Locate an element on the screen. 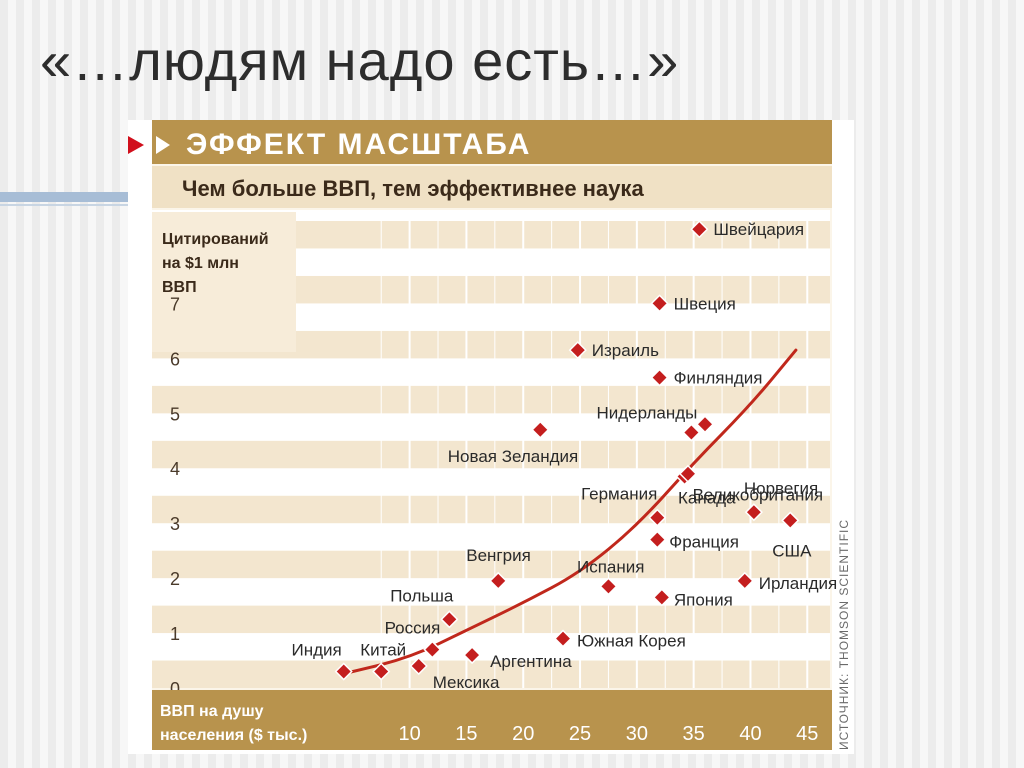 Image resolution: width=1024 pixels, height=768 pixels. chart-title: ЭФФЕКТ МАСШТАБА is located at coordinates (358, 144).